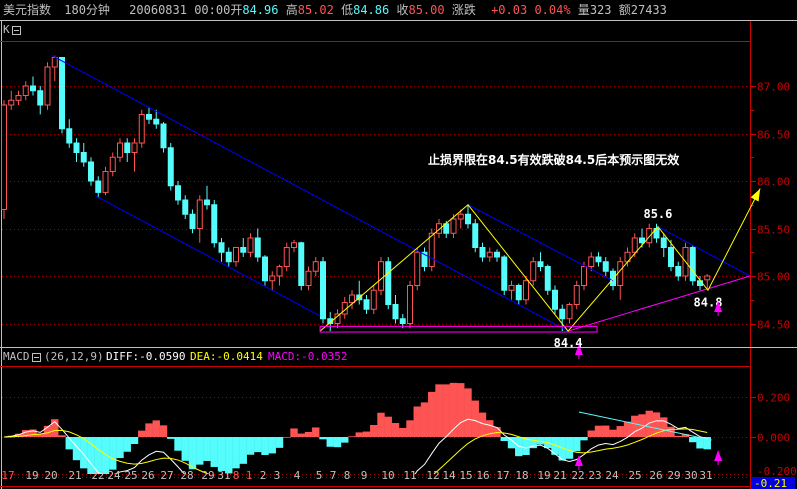  Describe the element at coordinates (166, 475) in the screenshot. I see `date-tick-label: 27` at that location.